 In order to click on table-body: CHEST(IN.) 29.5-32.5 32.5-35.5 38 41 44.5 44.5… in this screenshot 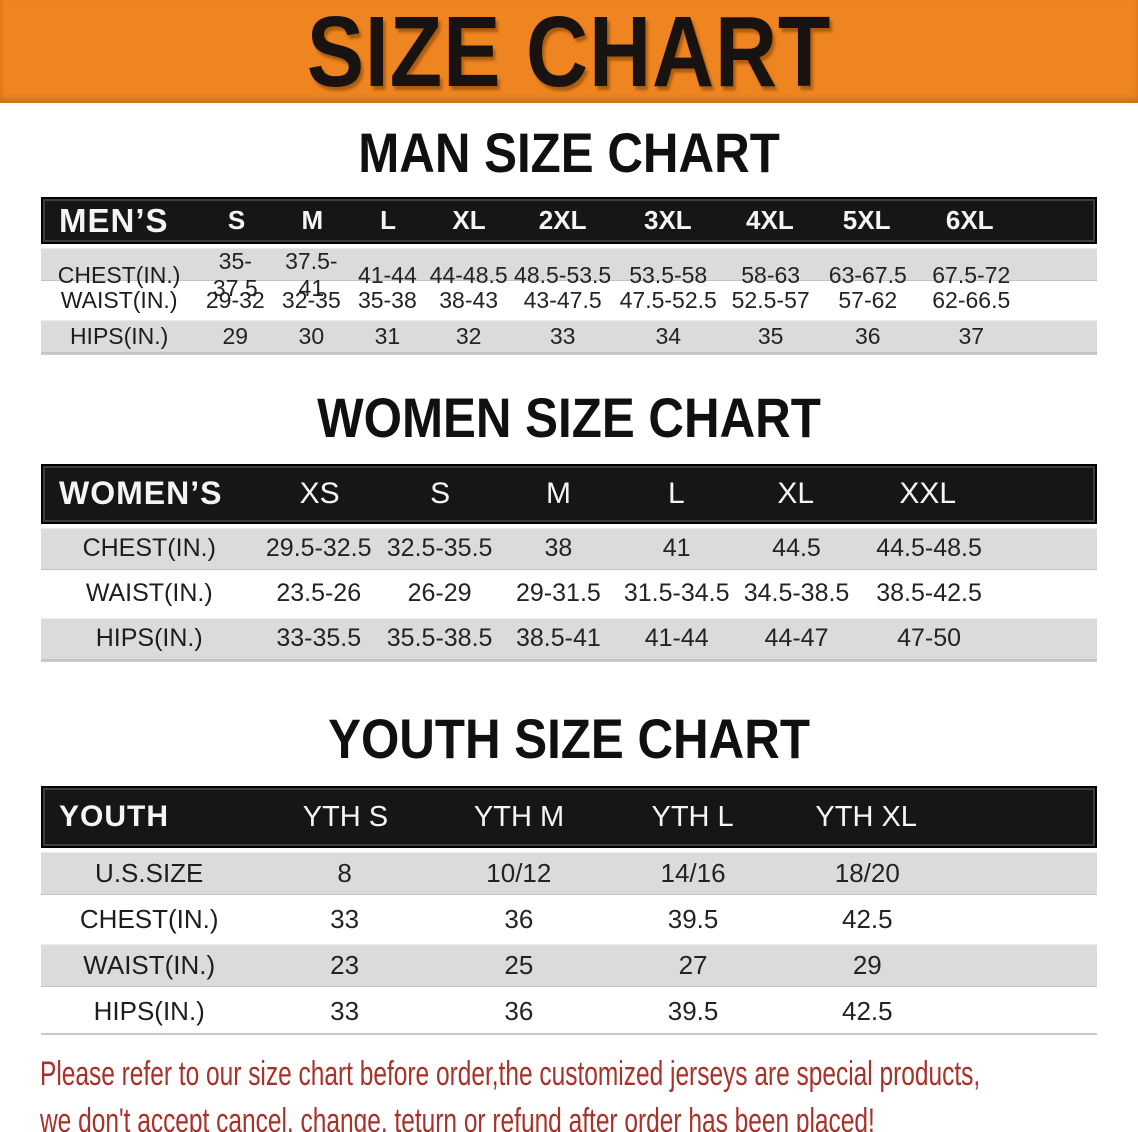, I will do `click(569, 593)`.